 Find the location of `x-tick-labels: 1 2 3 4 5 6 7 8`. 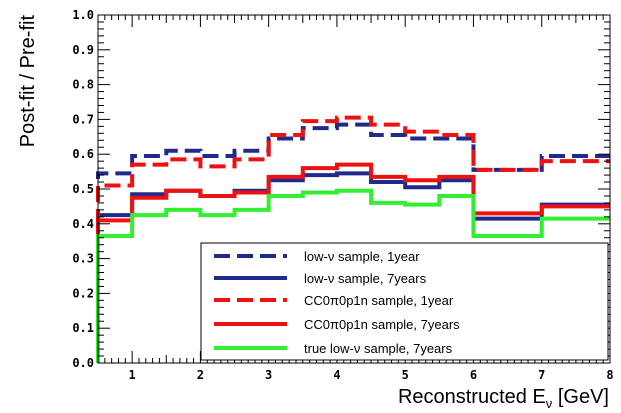

x-tick-labels: 1 2 3 4 5 6 7 8 is located at coordinates (371, 375).